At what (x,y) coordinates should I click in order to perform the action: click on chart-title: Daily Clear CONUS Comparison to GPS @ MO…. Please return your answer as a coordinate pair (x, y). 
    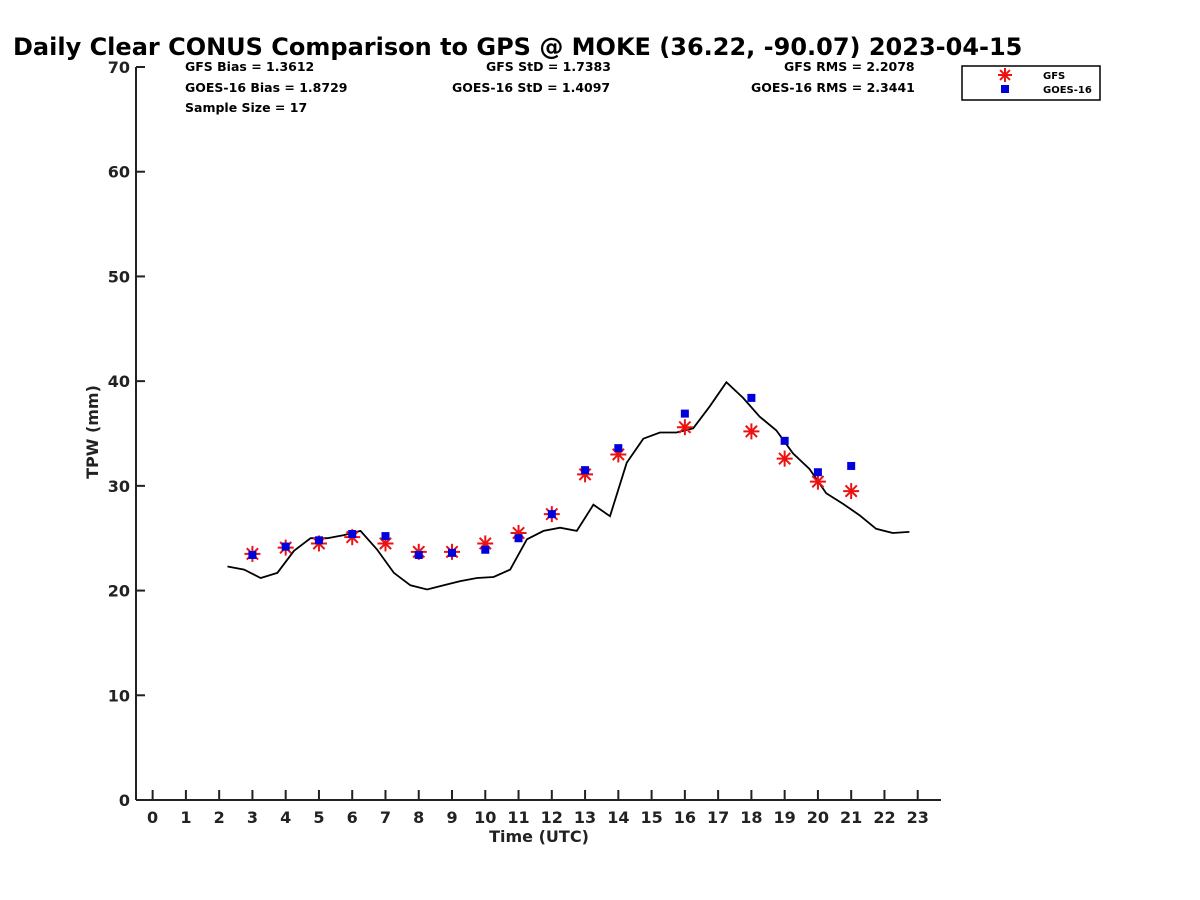
    Looking at the image, I should click on (517, 47).